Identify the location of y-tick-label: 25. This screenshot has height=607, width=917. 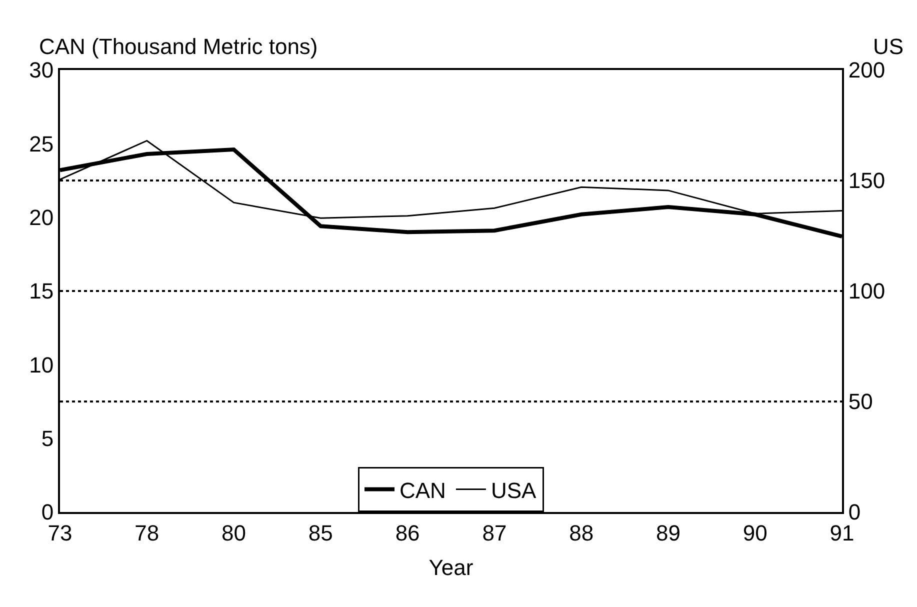
(41, 143).